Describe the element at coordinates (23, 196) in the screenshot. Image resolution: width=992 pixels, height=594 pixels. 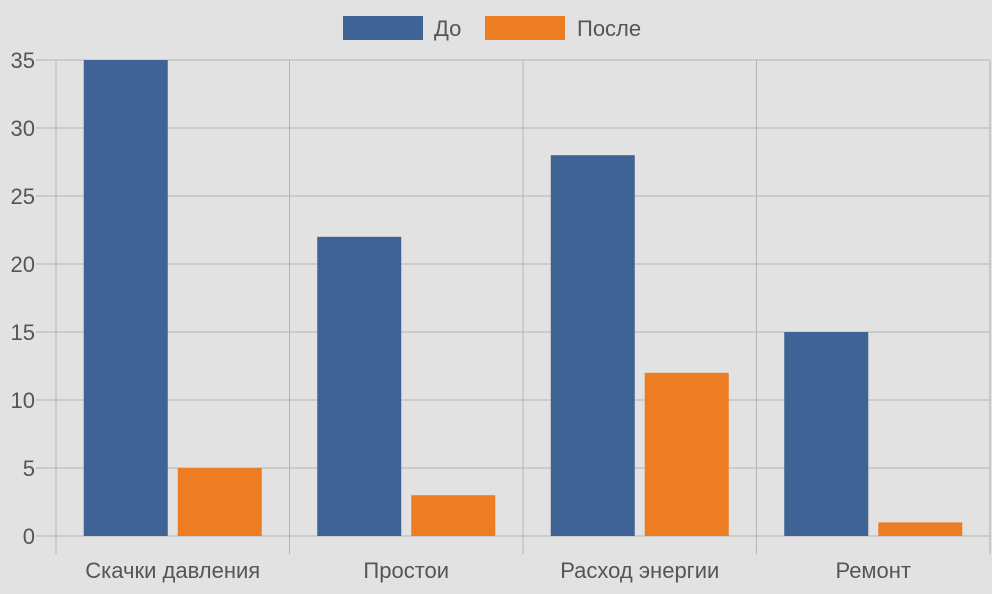
I see `y-tick-label-25: 25` at that location.